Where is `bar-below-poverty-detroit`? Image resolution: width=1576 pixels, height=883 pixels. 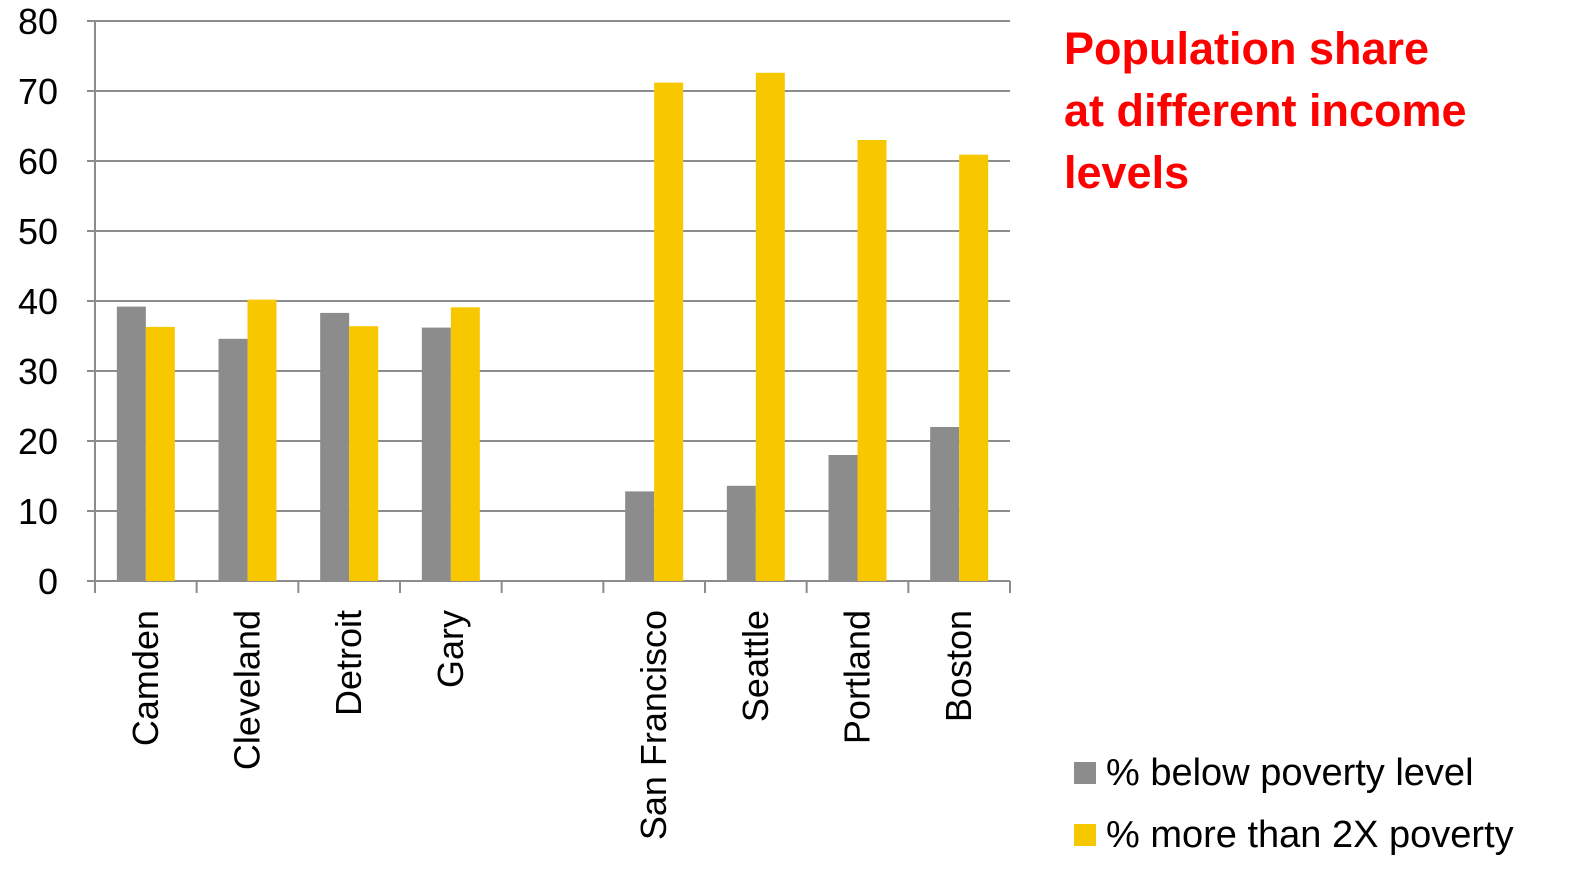
bar-below-poverty-detroit is located at coordinates (335, 446).